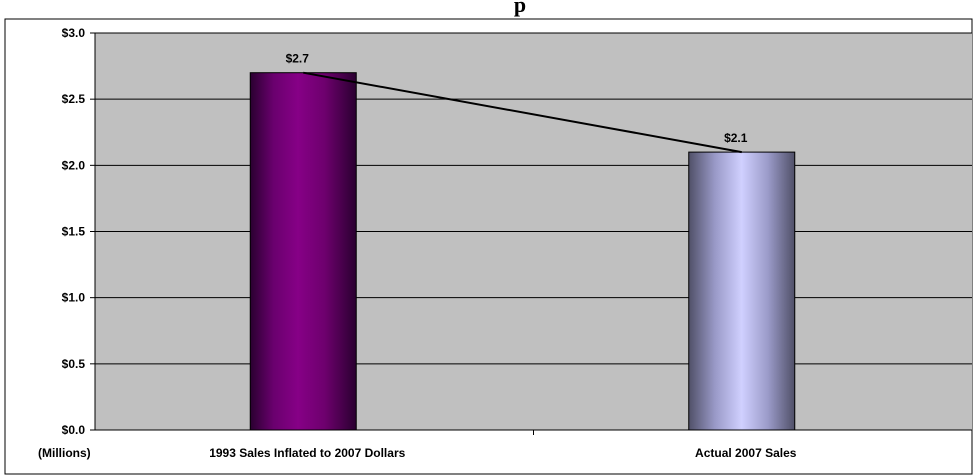 This screenshot has width=977, height=475. I want to click on trend-line-group, so click(522, 112).